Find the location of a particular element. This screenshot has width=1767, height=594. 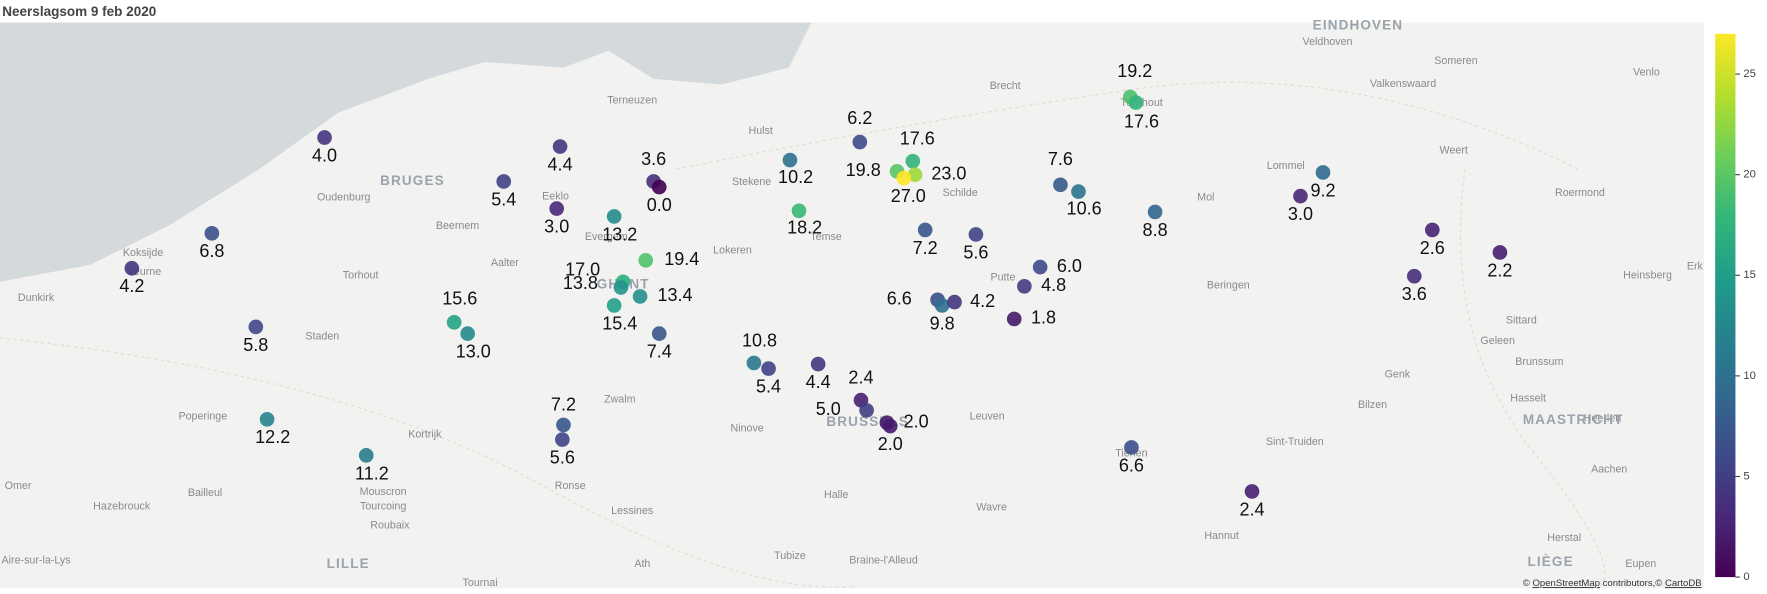

place-label: Mol is located at coordinates (1205, 198).